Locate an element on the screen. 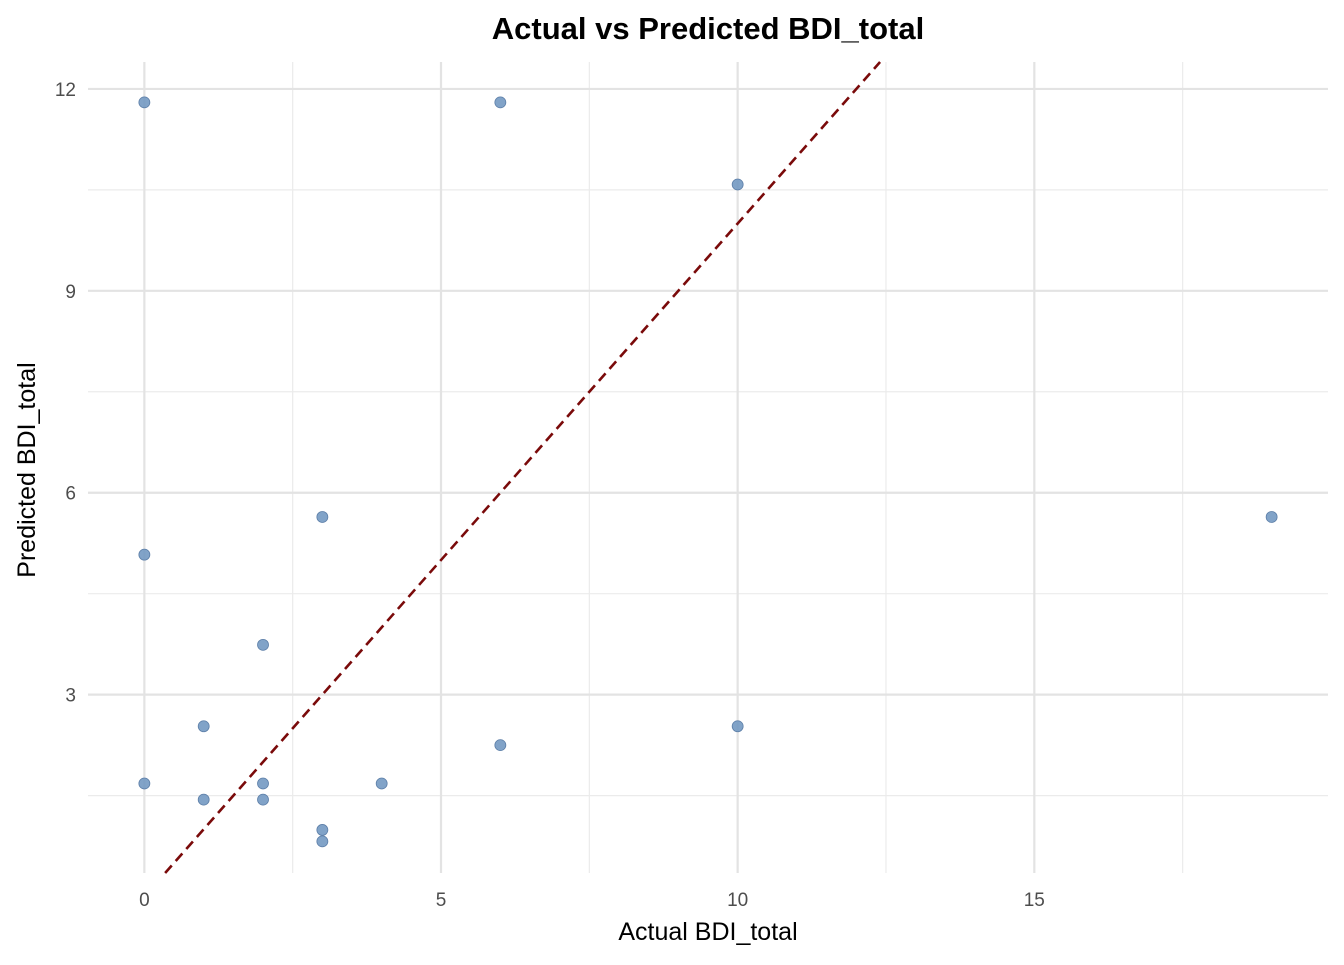 This screenshot has height=965, width=1344. y-tick-label-2: 9 is located at coordinates (70, 292).